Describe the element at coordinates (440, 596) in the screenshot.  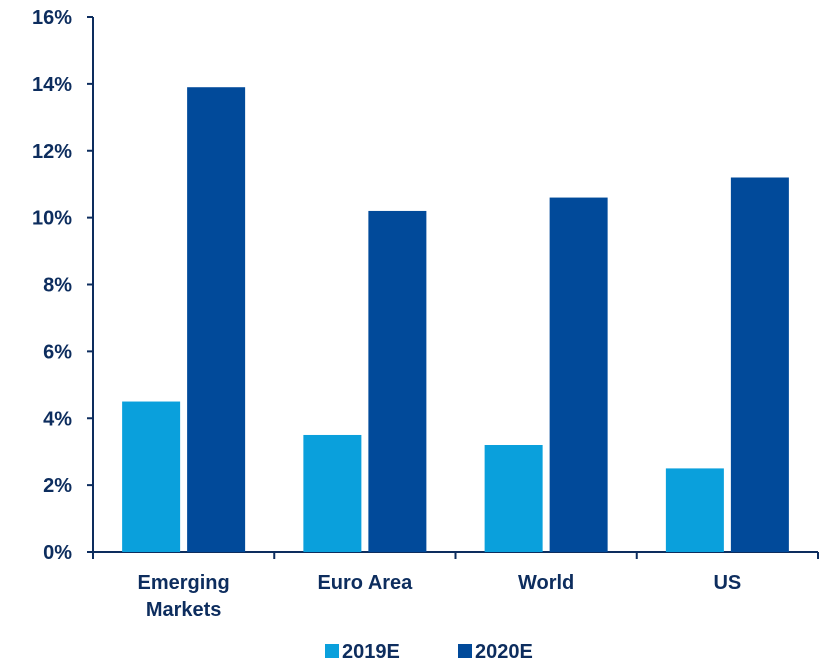
I see `category-labels: Emerging Markets Euro Area World US` at that location.